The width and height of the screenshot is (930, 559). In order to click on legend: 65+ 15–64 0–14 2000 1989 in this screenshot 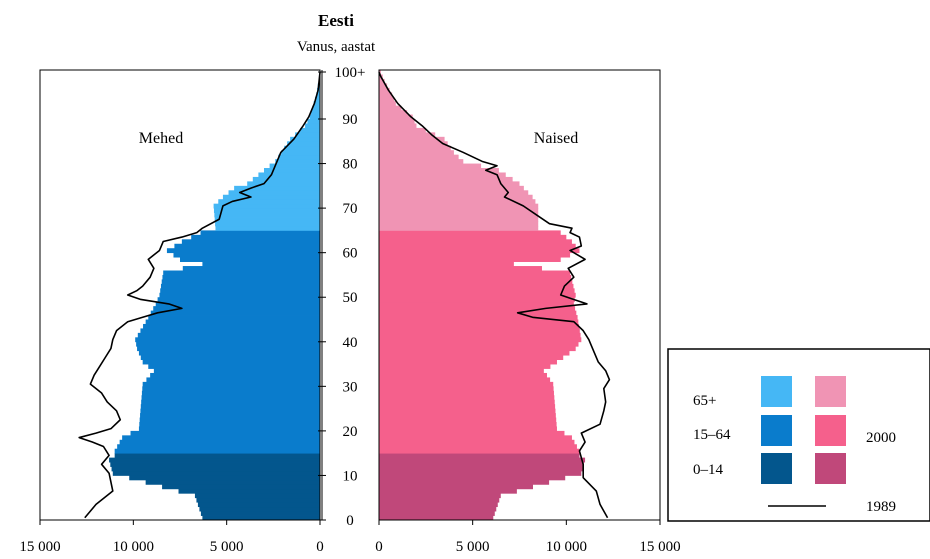, I will do `click(798, 435)`.